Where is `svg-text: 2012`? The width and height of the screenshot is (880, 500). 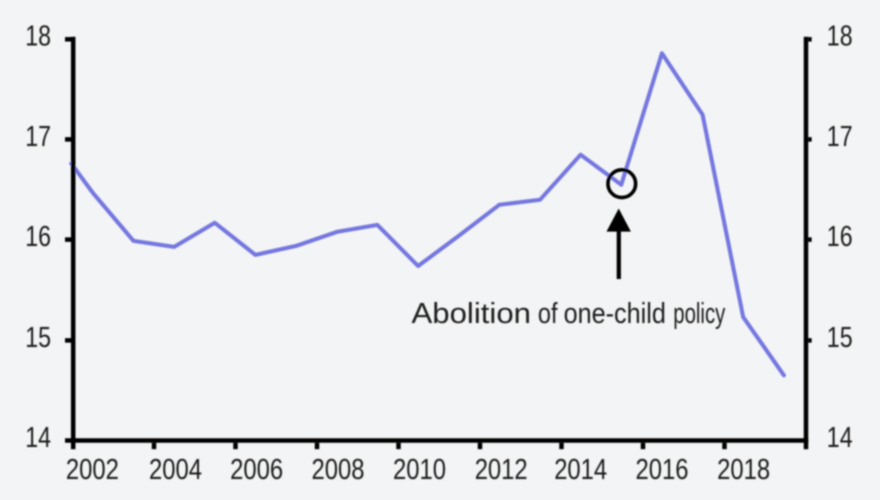 svg-text: 2012 is located at coordinates (501, 470).